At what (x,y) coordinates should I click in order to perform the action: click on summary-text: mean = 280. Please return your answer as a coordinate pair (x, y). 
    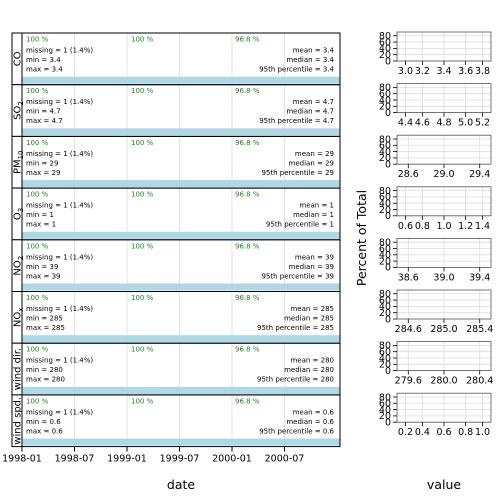
    Looking at the image, I should click on (312, 361).